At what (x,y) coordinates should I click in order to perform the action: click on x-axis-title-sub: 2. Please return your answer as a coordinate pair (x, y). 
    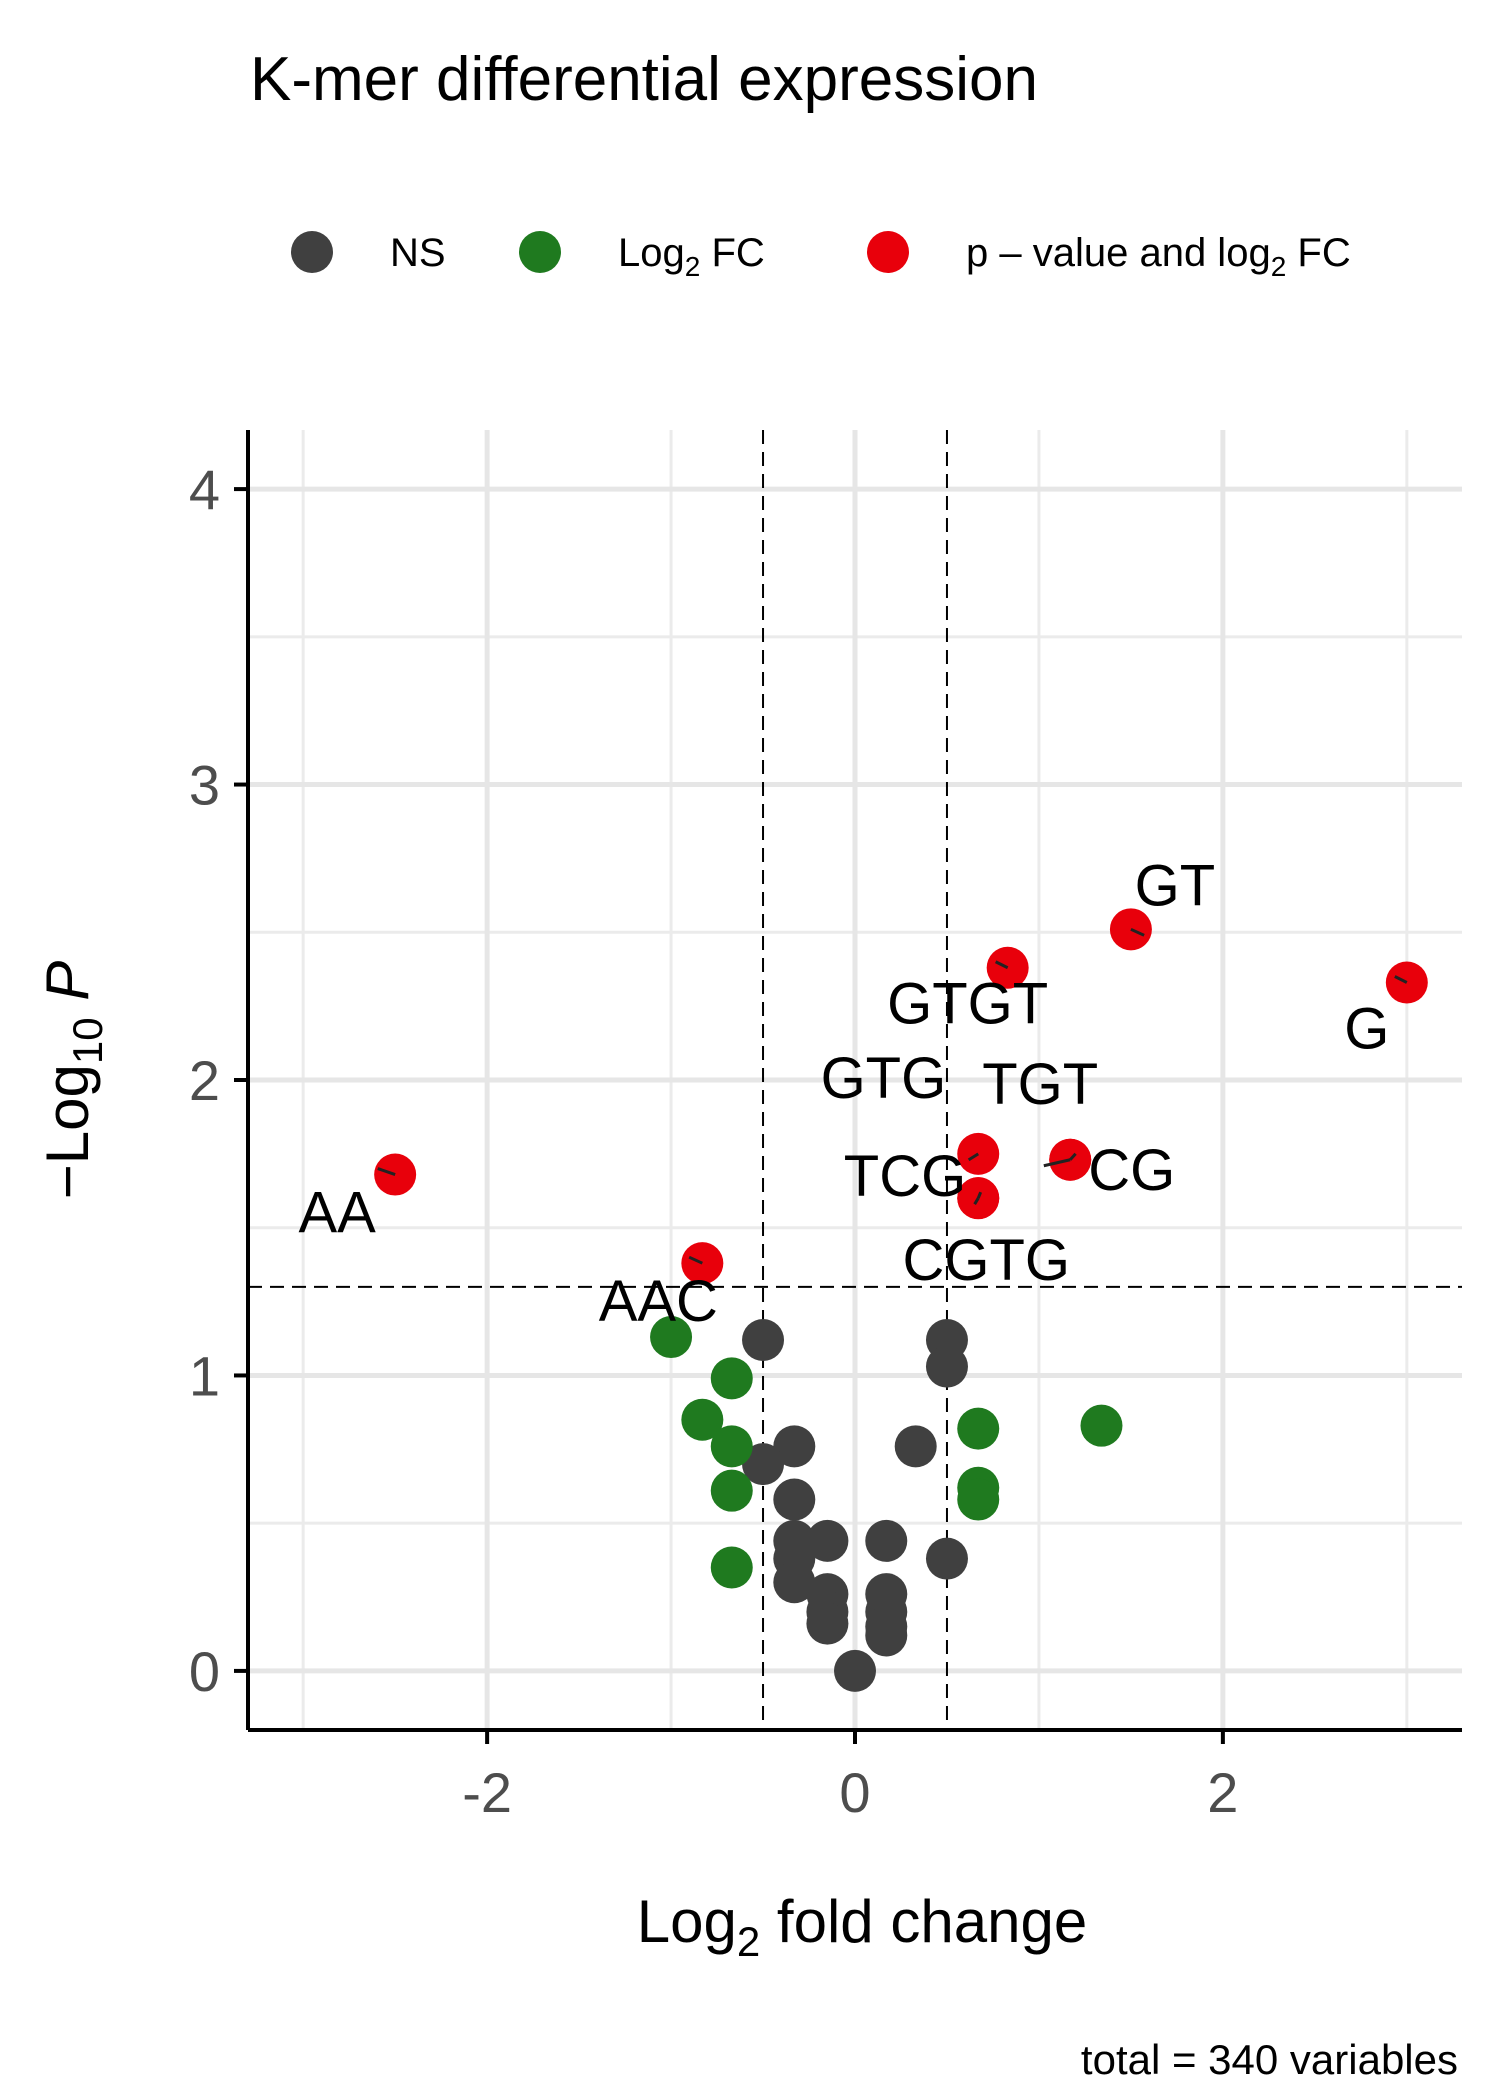
    Looking at the image, I should click on (748, 1941).